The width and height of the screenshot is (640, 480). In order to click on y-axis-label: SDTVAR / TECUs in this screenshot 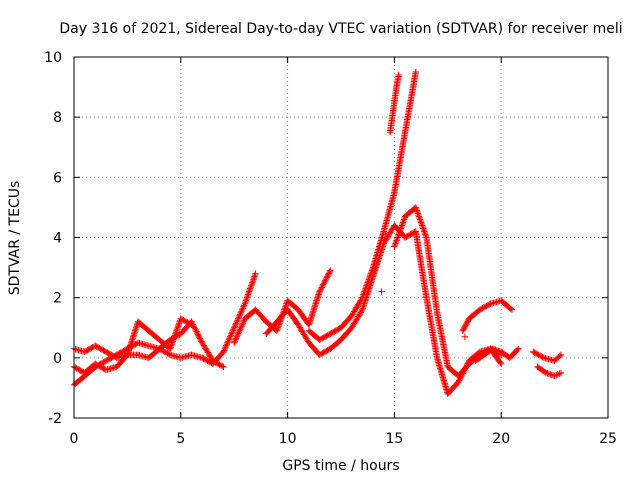, I will do `click(15, 238)`.